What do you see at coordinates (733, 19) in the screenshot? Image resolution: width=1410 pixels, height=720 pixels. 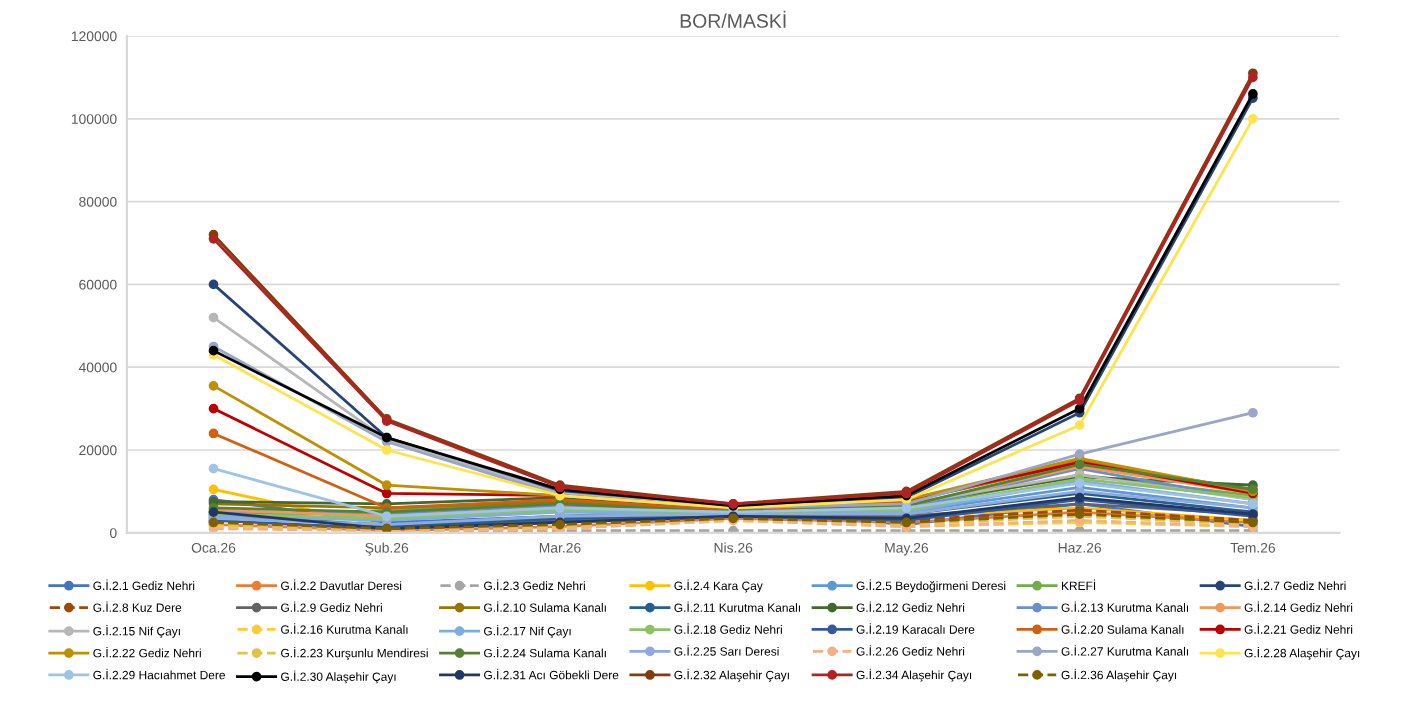 I see `chart-title: BOR/MASKİ` at bounding box center [733, 19].